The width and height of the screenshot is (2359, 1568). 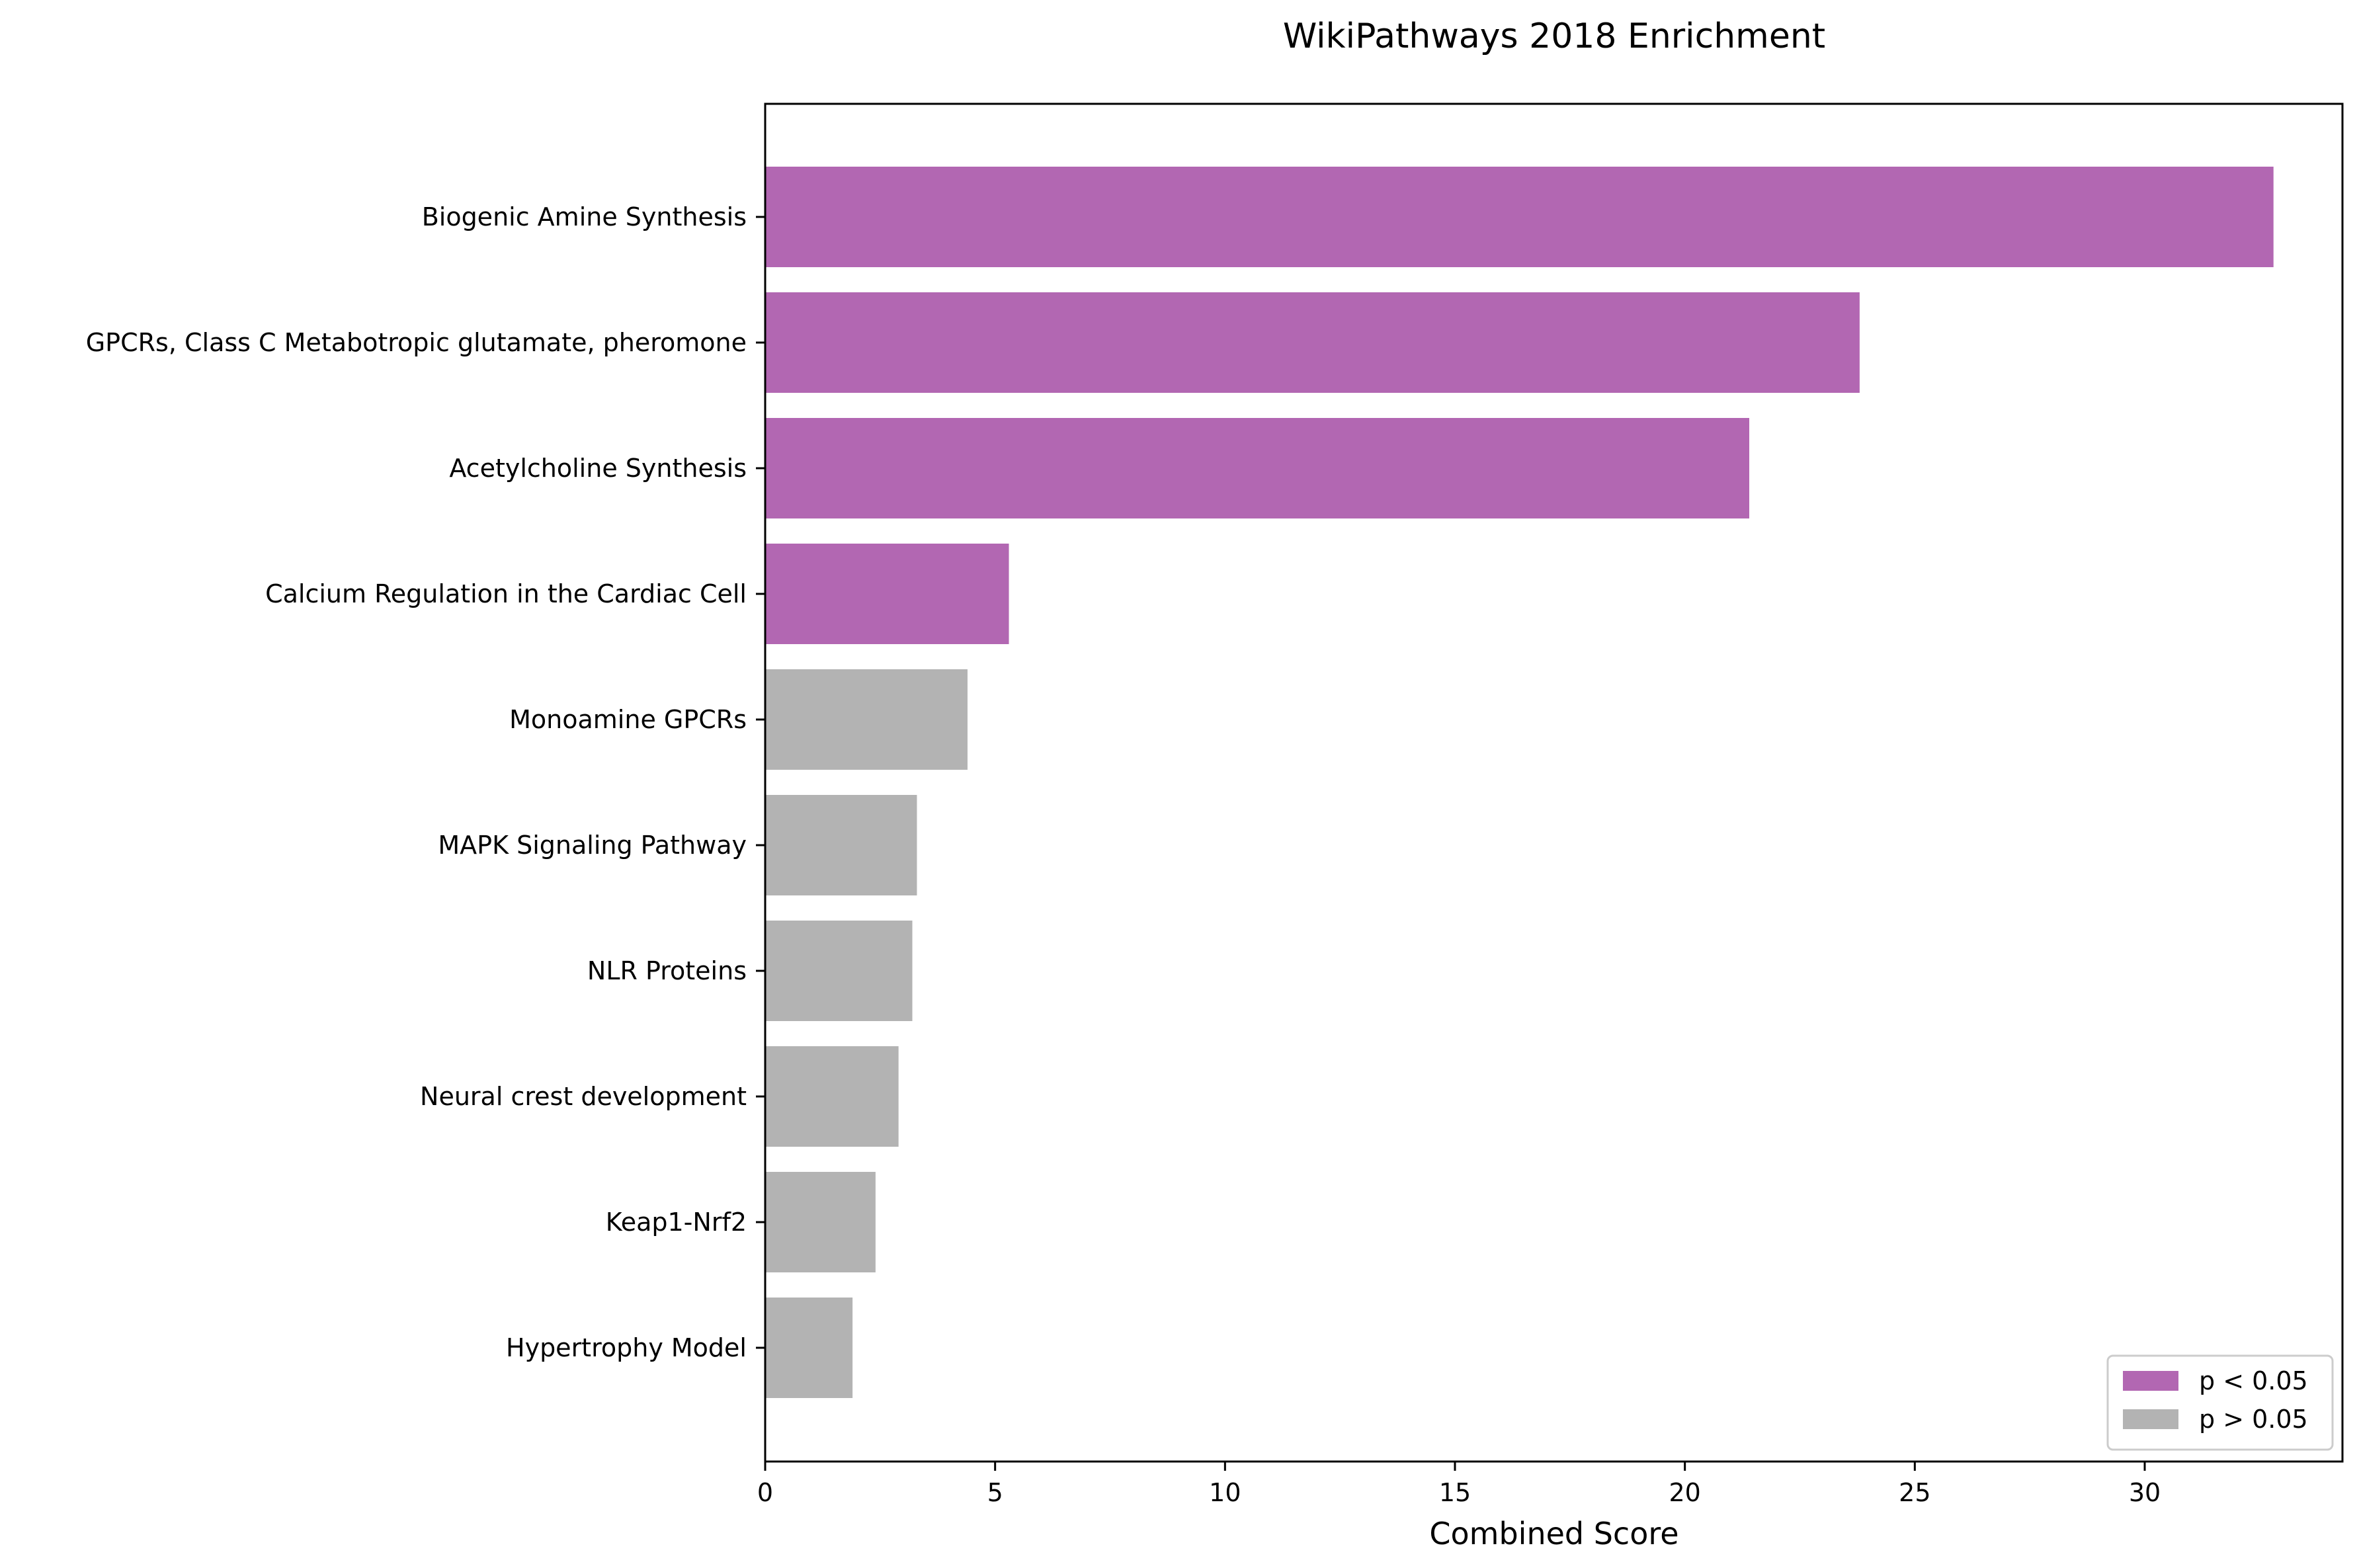 I want to click on y-tick-label-9: Hypertrophy Model, so click(x=626, y=1347).